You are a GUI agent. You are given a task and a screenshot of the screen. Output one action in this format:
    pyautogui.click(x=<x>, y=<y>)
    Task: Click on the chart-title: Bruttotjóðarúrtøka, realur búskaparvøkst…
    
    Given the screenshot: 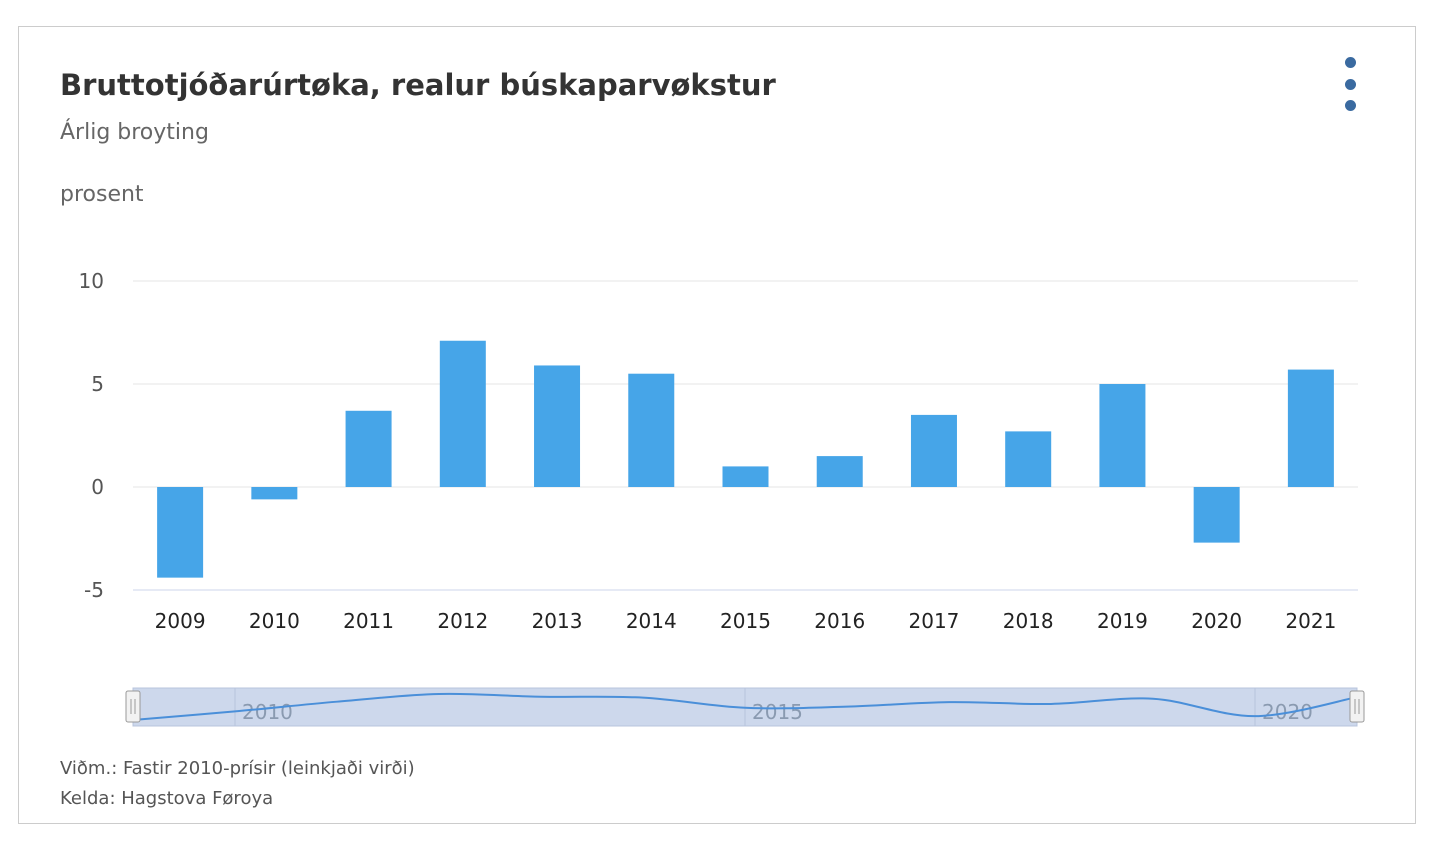 What is the action you would take?
    pyautogui.click(x=418, y=85)
    